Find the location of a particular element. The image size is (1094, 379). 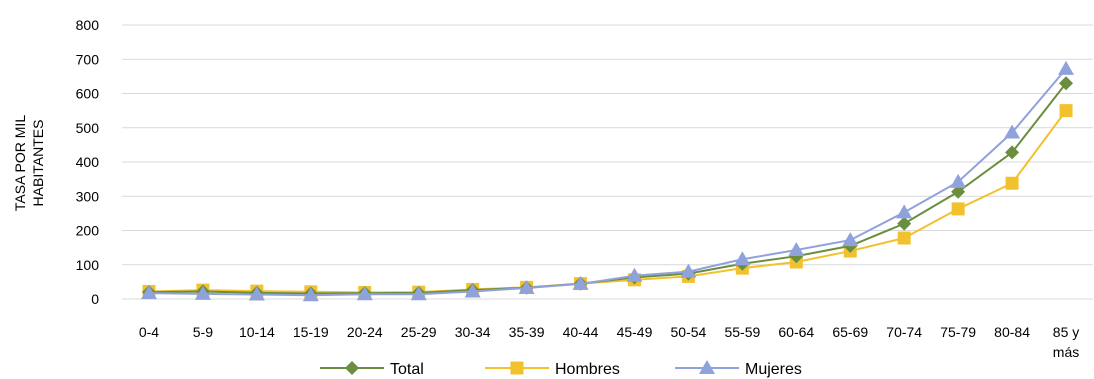

x-tick-label-line: 35-39 is located at coordinates (527, 332).